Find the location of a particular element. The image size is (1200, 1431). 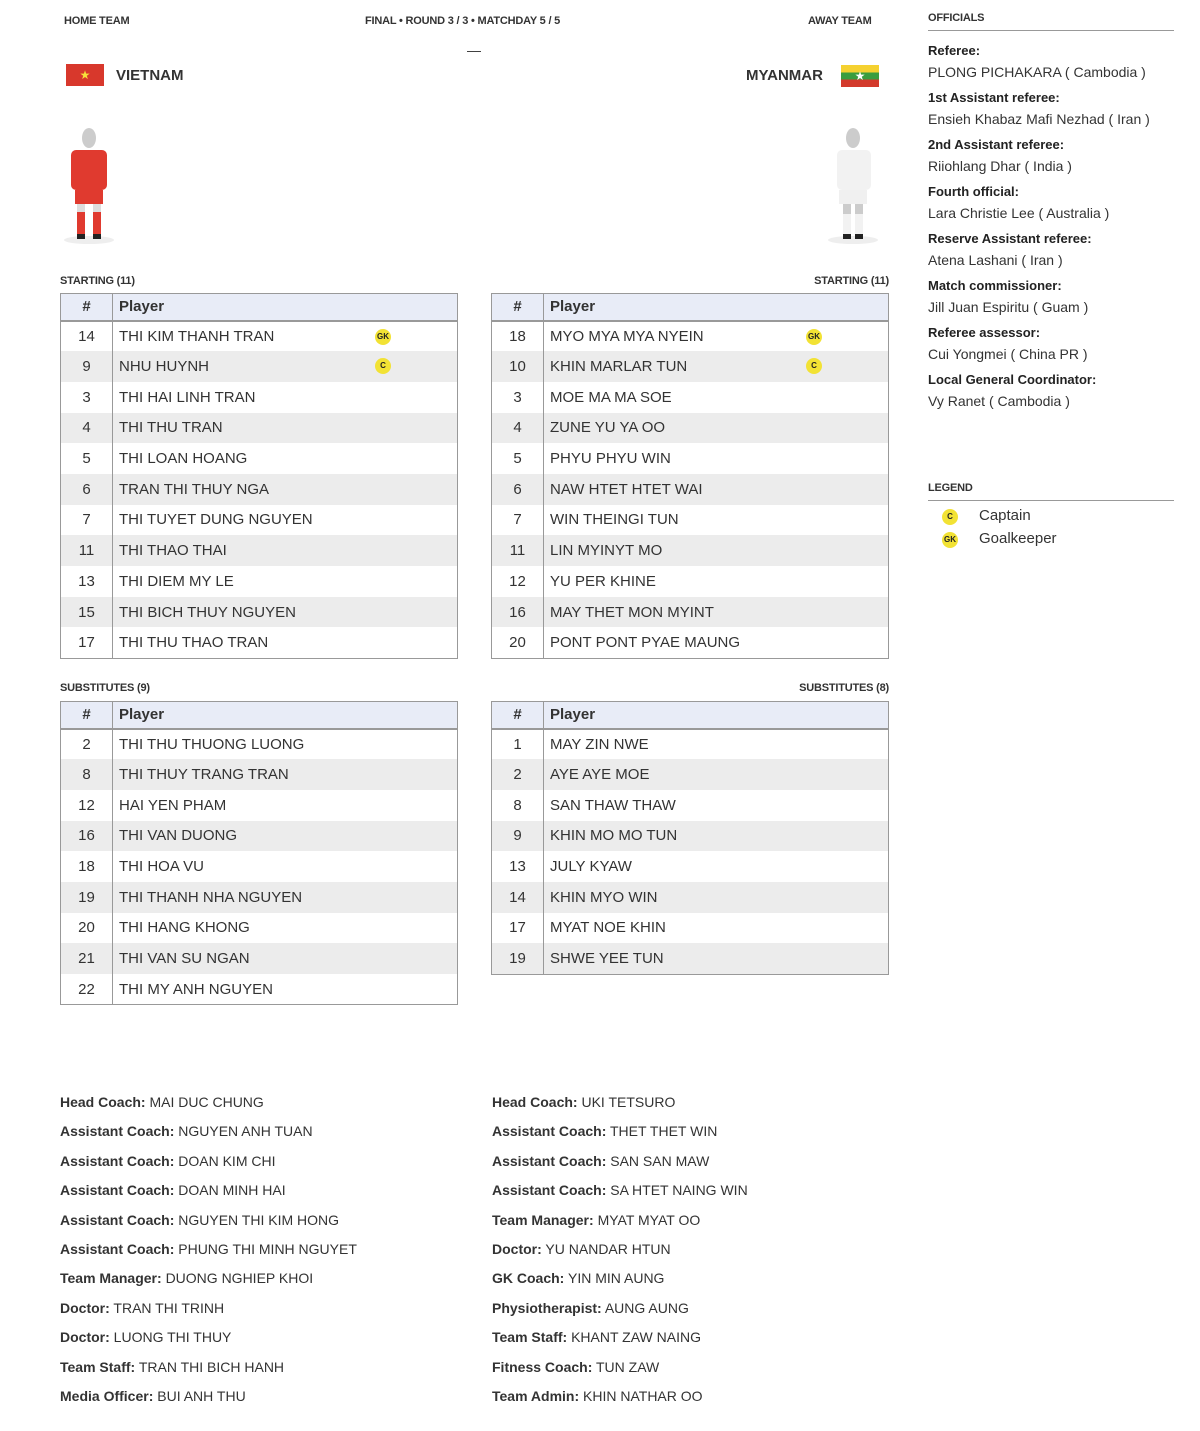

table-row: 16 THI VAN DUONG is located at coordinates (259, 836).